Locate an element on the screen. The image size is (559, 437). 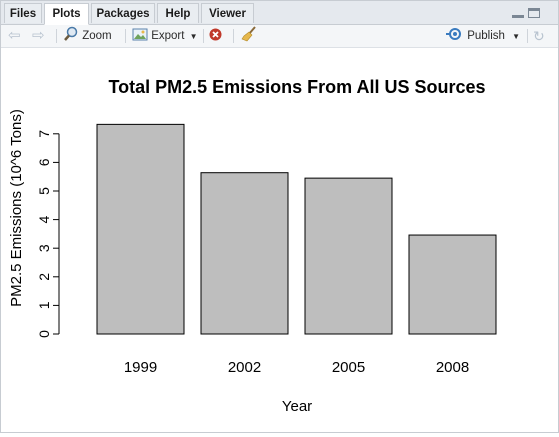
y-tick-label: 7 is located at coordinates (44, 134).